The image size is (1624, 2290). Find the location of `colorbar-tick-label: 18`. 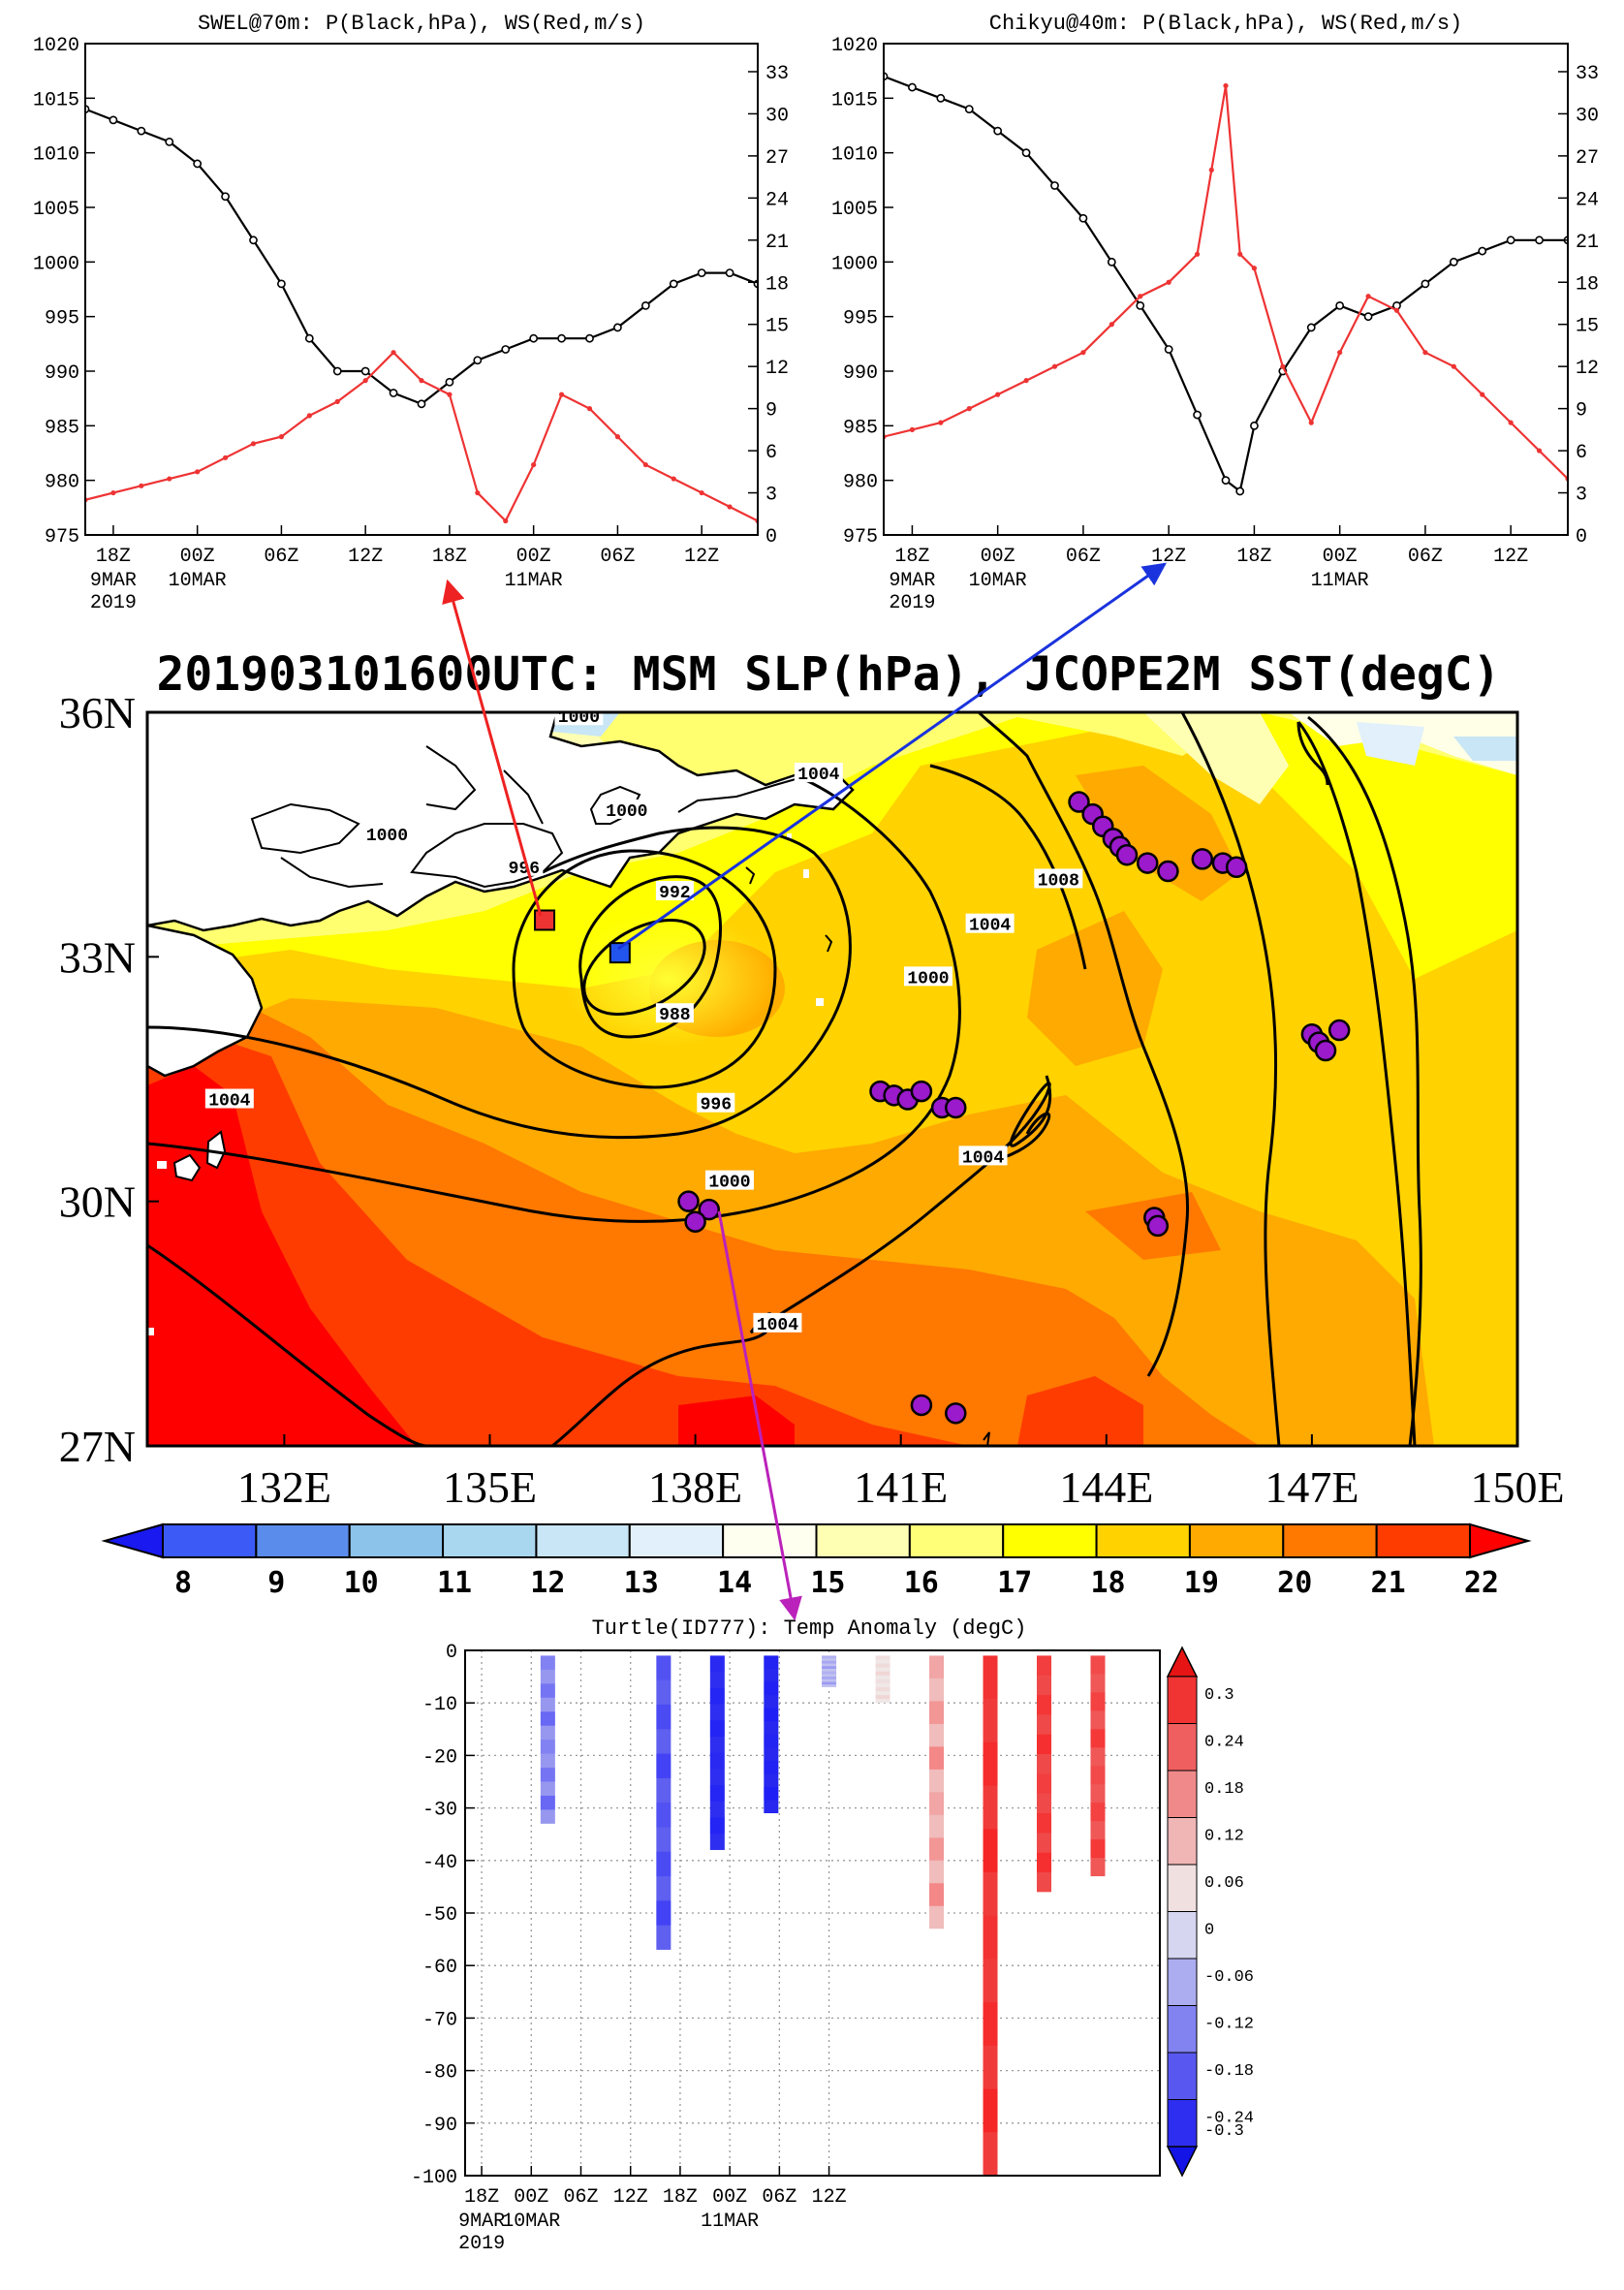

colorbar-tick-label: 18 is located at coordinates (1107, 1583).